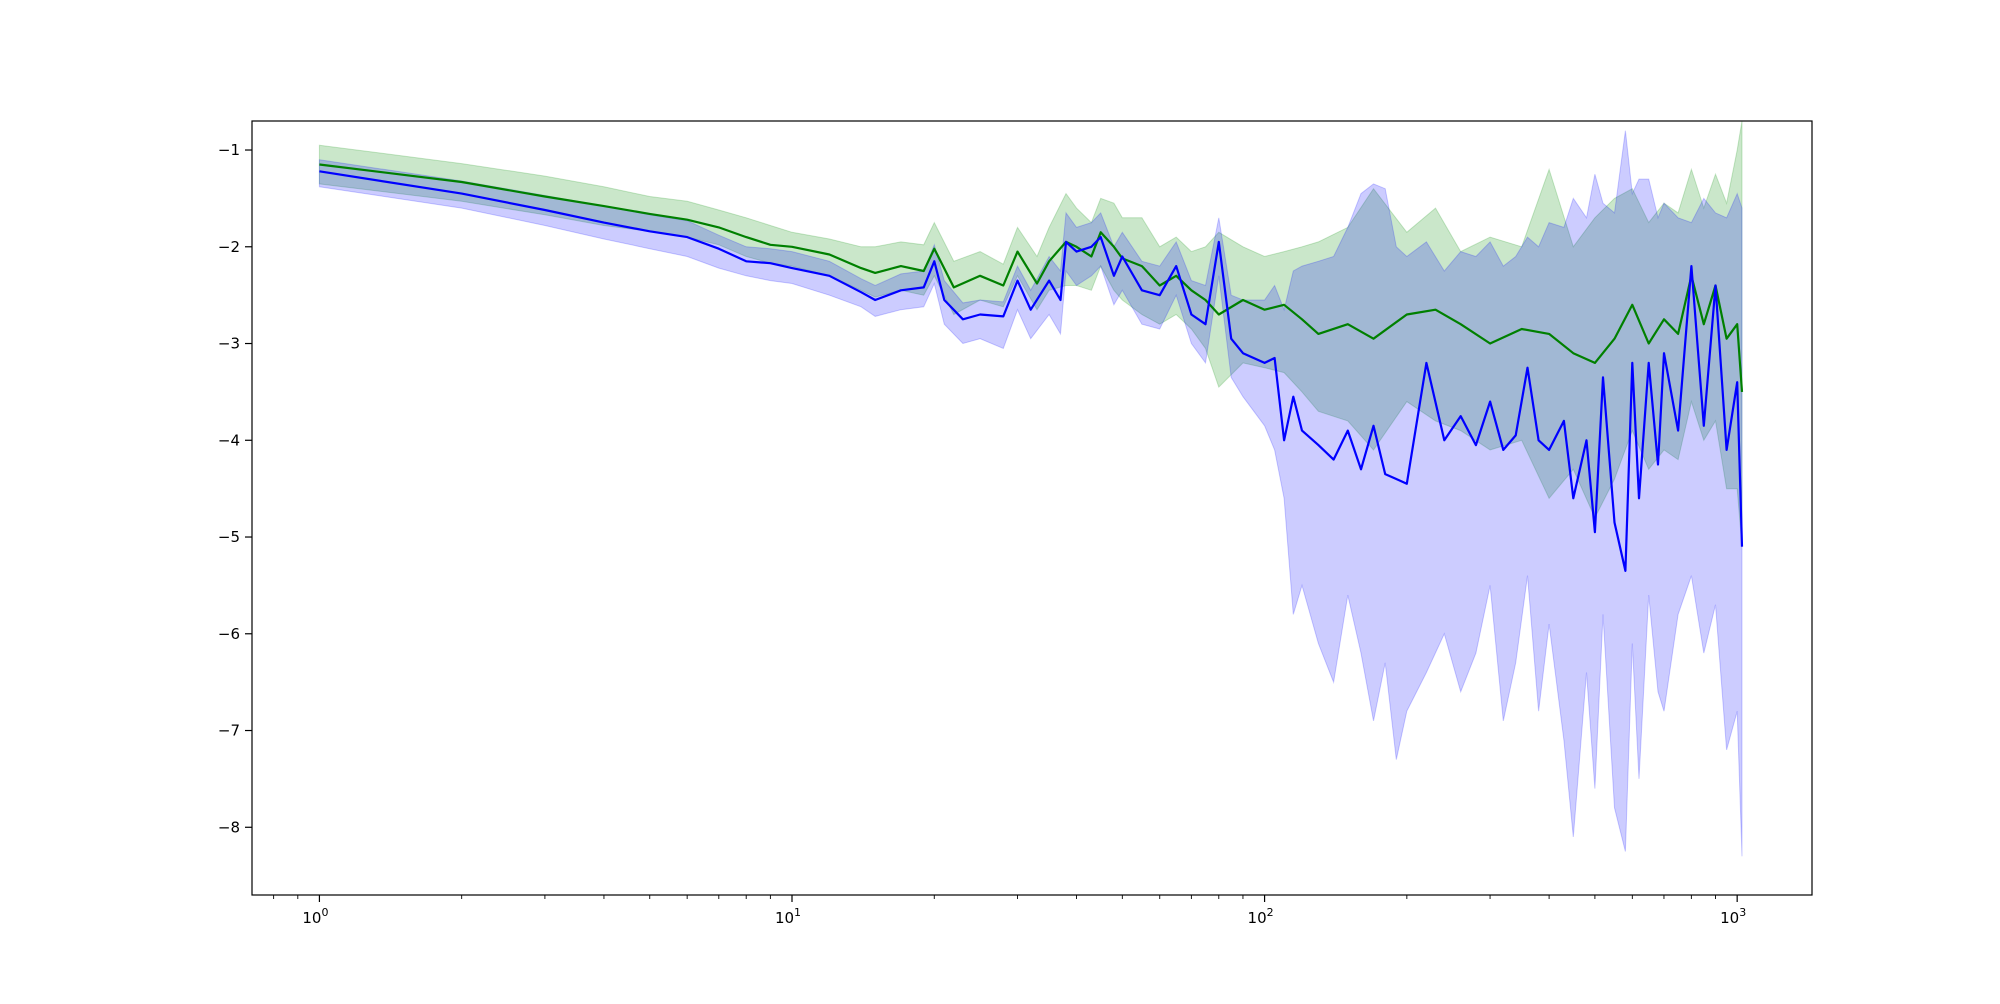 This screenshot has width=2000, height=1004. Describe the element at coordinates (1009, 911) in the screenshot. I see `x-axis: 10⁰ 10¹ 10² 10³` at that location.